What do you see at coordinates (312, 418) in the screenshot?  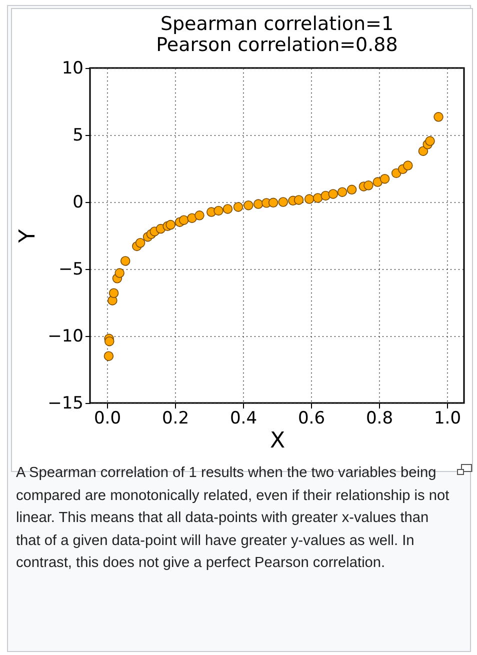 I see `x-tick-label: 0.6` at bounding box center [312, 418].